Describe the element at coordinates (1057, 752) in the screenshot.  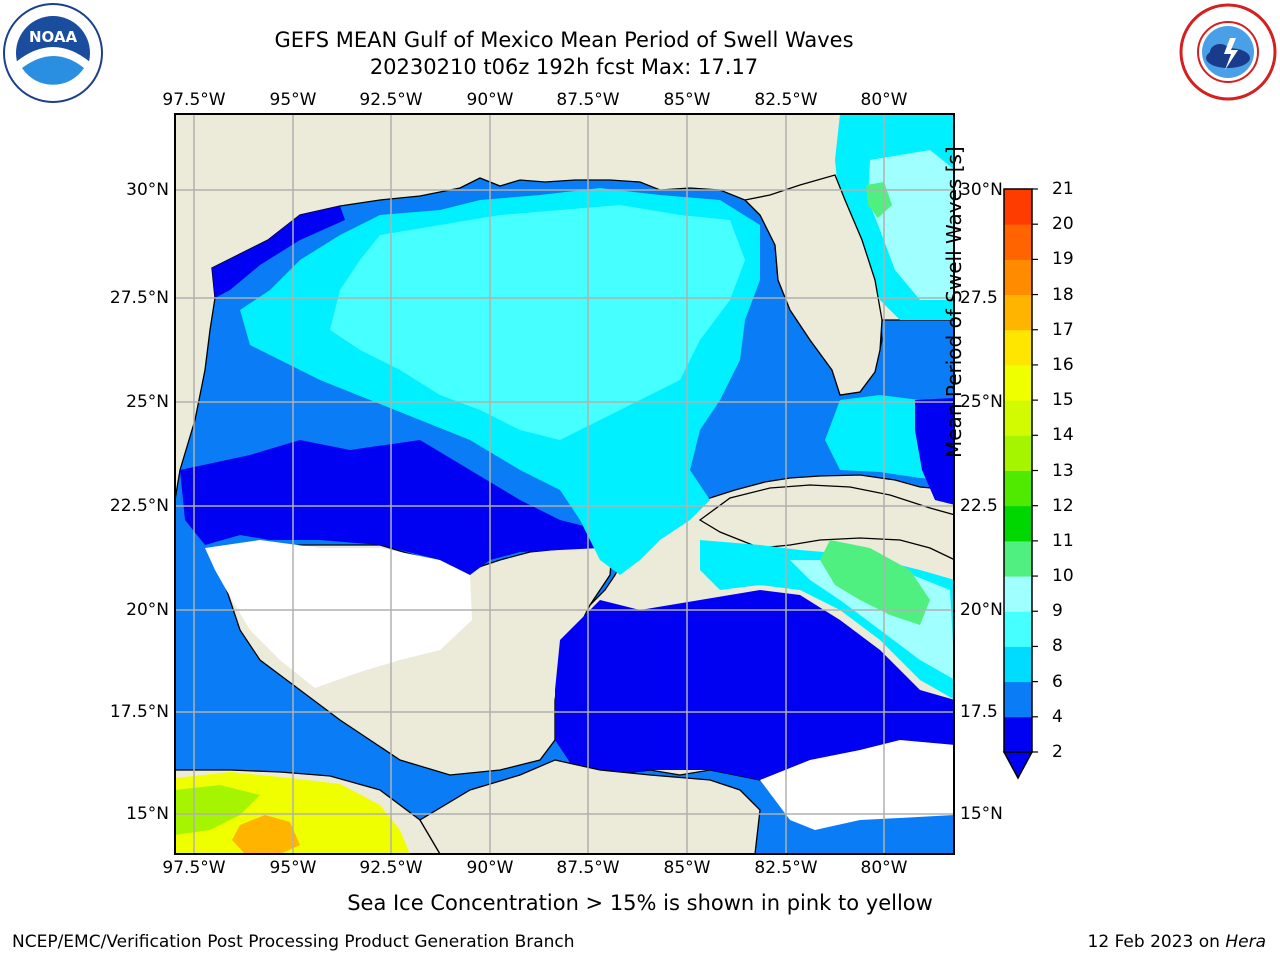
I see `colorbar-tick-label: 2` at that location.